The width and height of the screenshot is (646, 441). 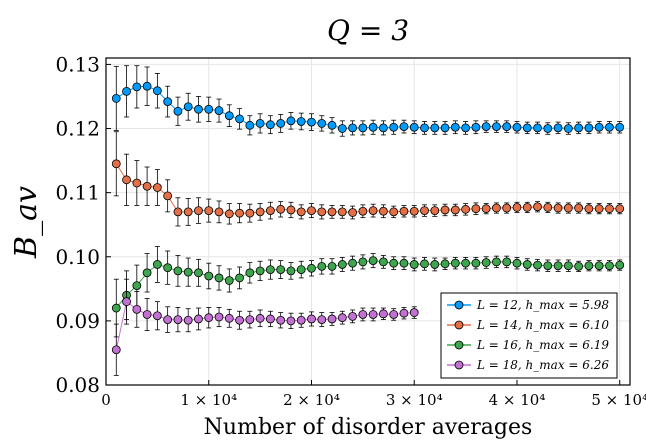 What do you see at coordinates (77, 193) in the screenshot?
I see `y-tick-label: 0.11` at bounding box center [77, 193].